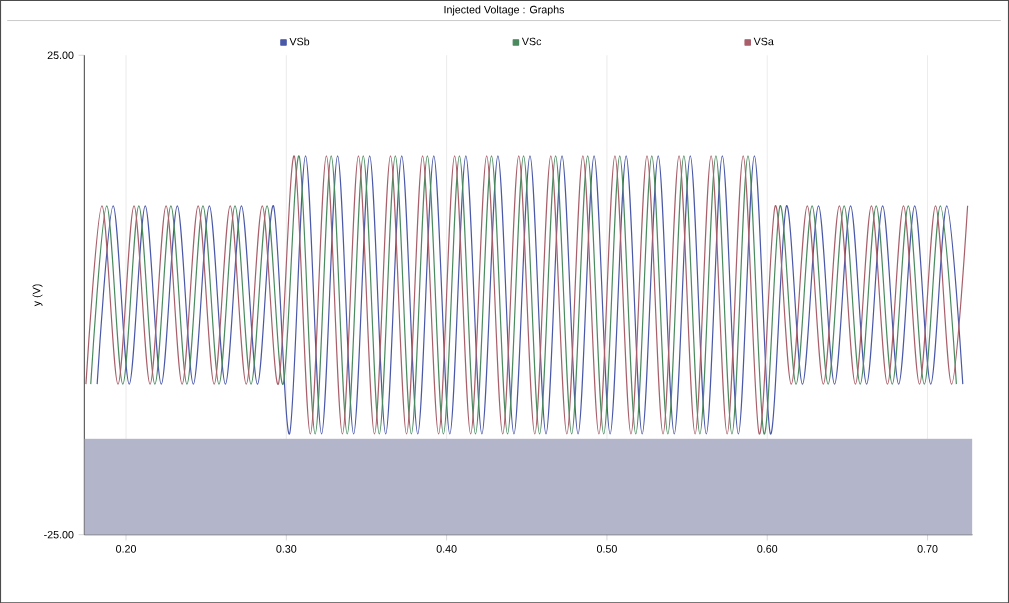 The width and height of the screenshot is (1009, 603). I want to click on x-tick-label: 0.30, so click(286, 548).